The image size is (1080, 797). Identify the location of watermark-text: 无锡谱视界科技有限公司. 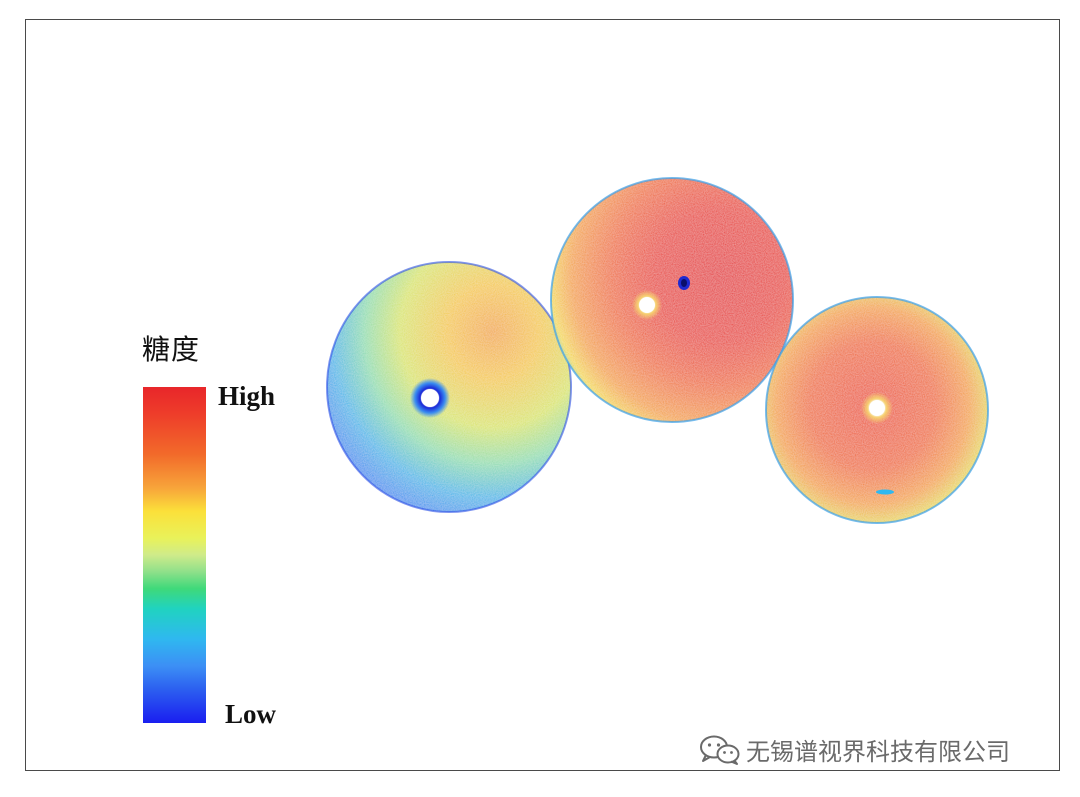
(878, 752).